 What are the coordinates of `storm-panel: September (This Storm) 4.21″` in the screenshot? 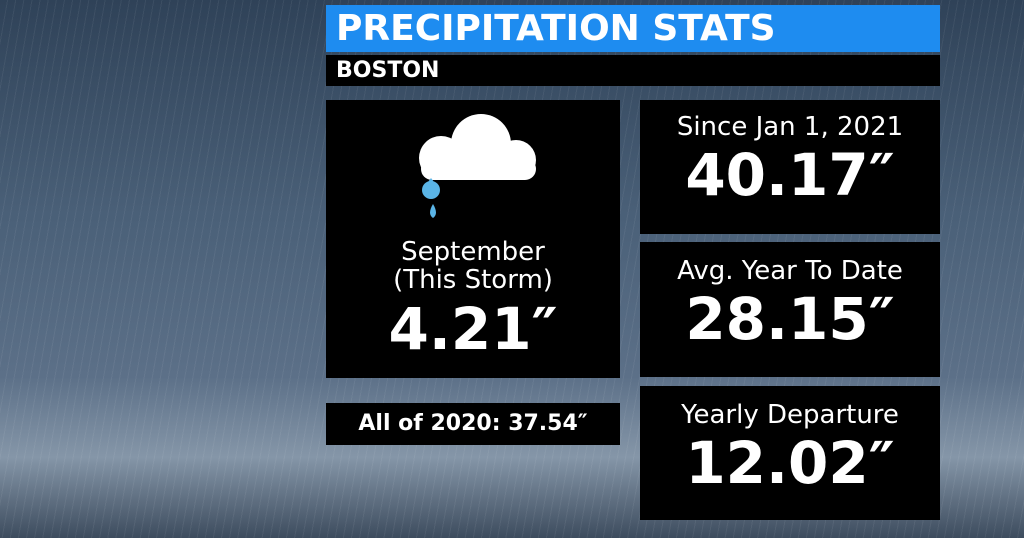 It's located at (473, 239).